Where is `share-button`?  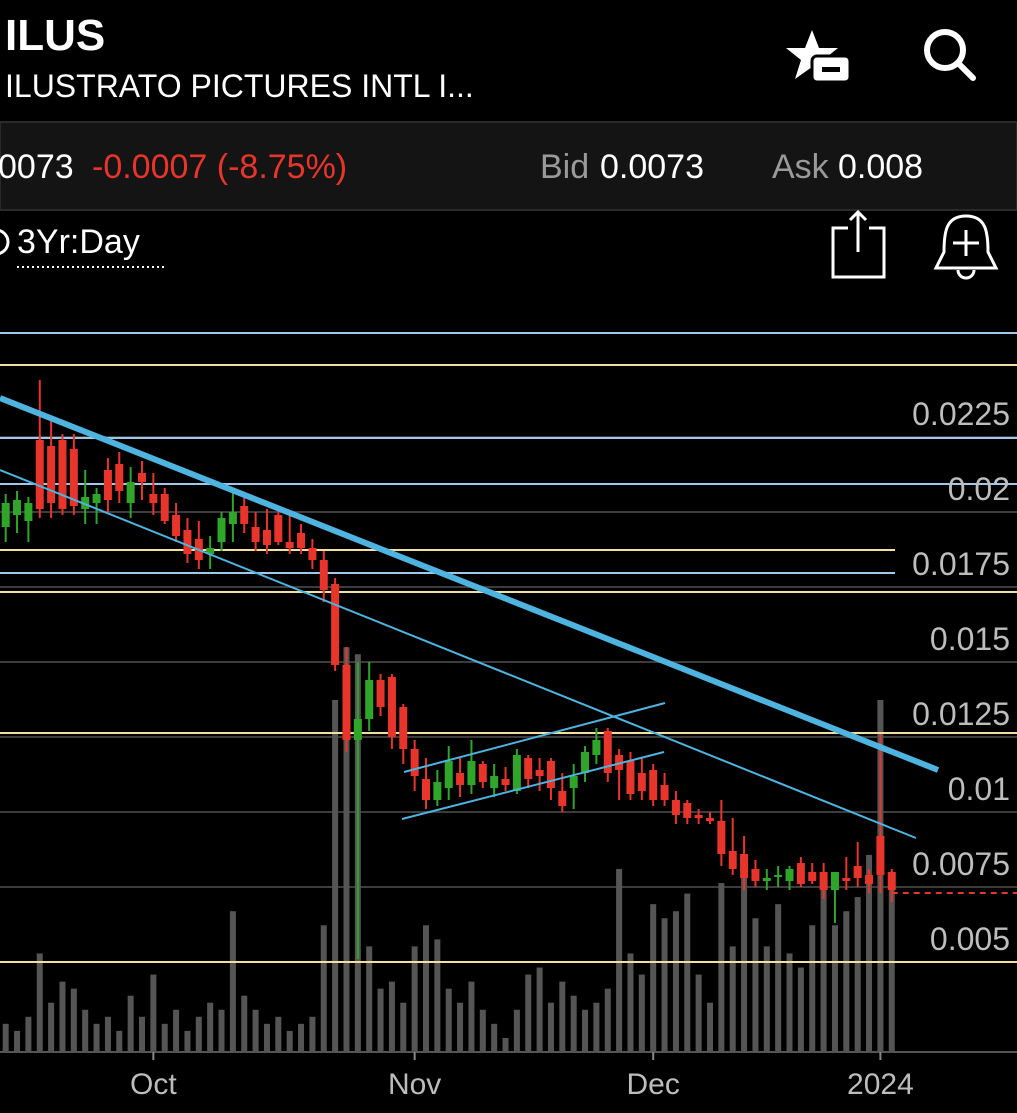
share-button is located at coordinates (858, 244).